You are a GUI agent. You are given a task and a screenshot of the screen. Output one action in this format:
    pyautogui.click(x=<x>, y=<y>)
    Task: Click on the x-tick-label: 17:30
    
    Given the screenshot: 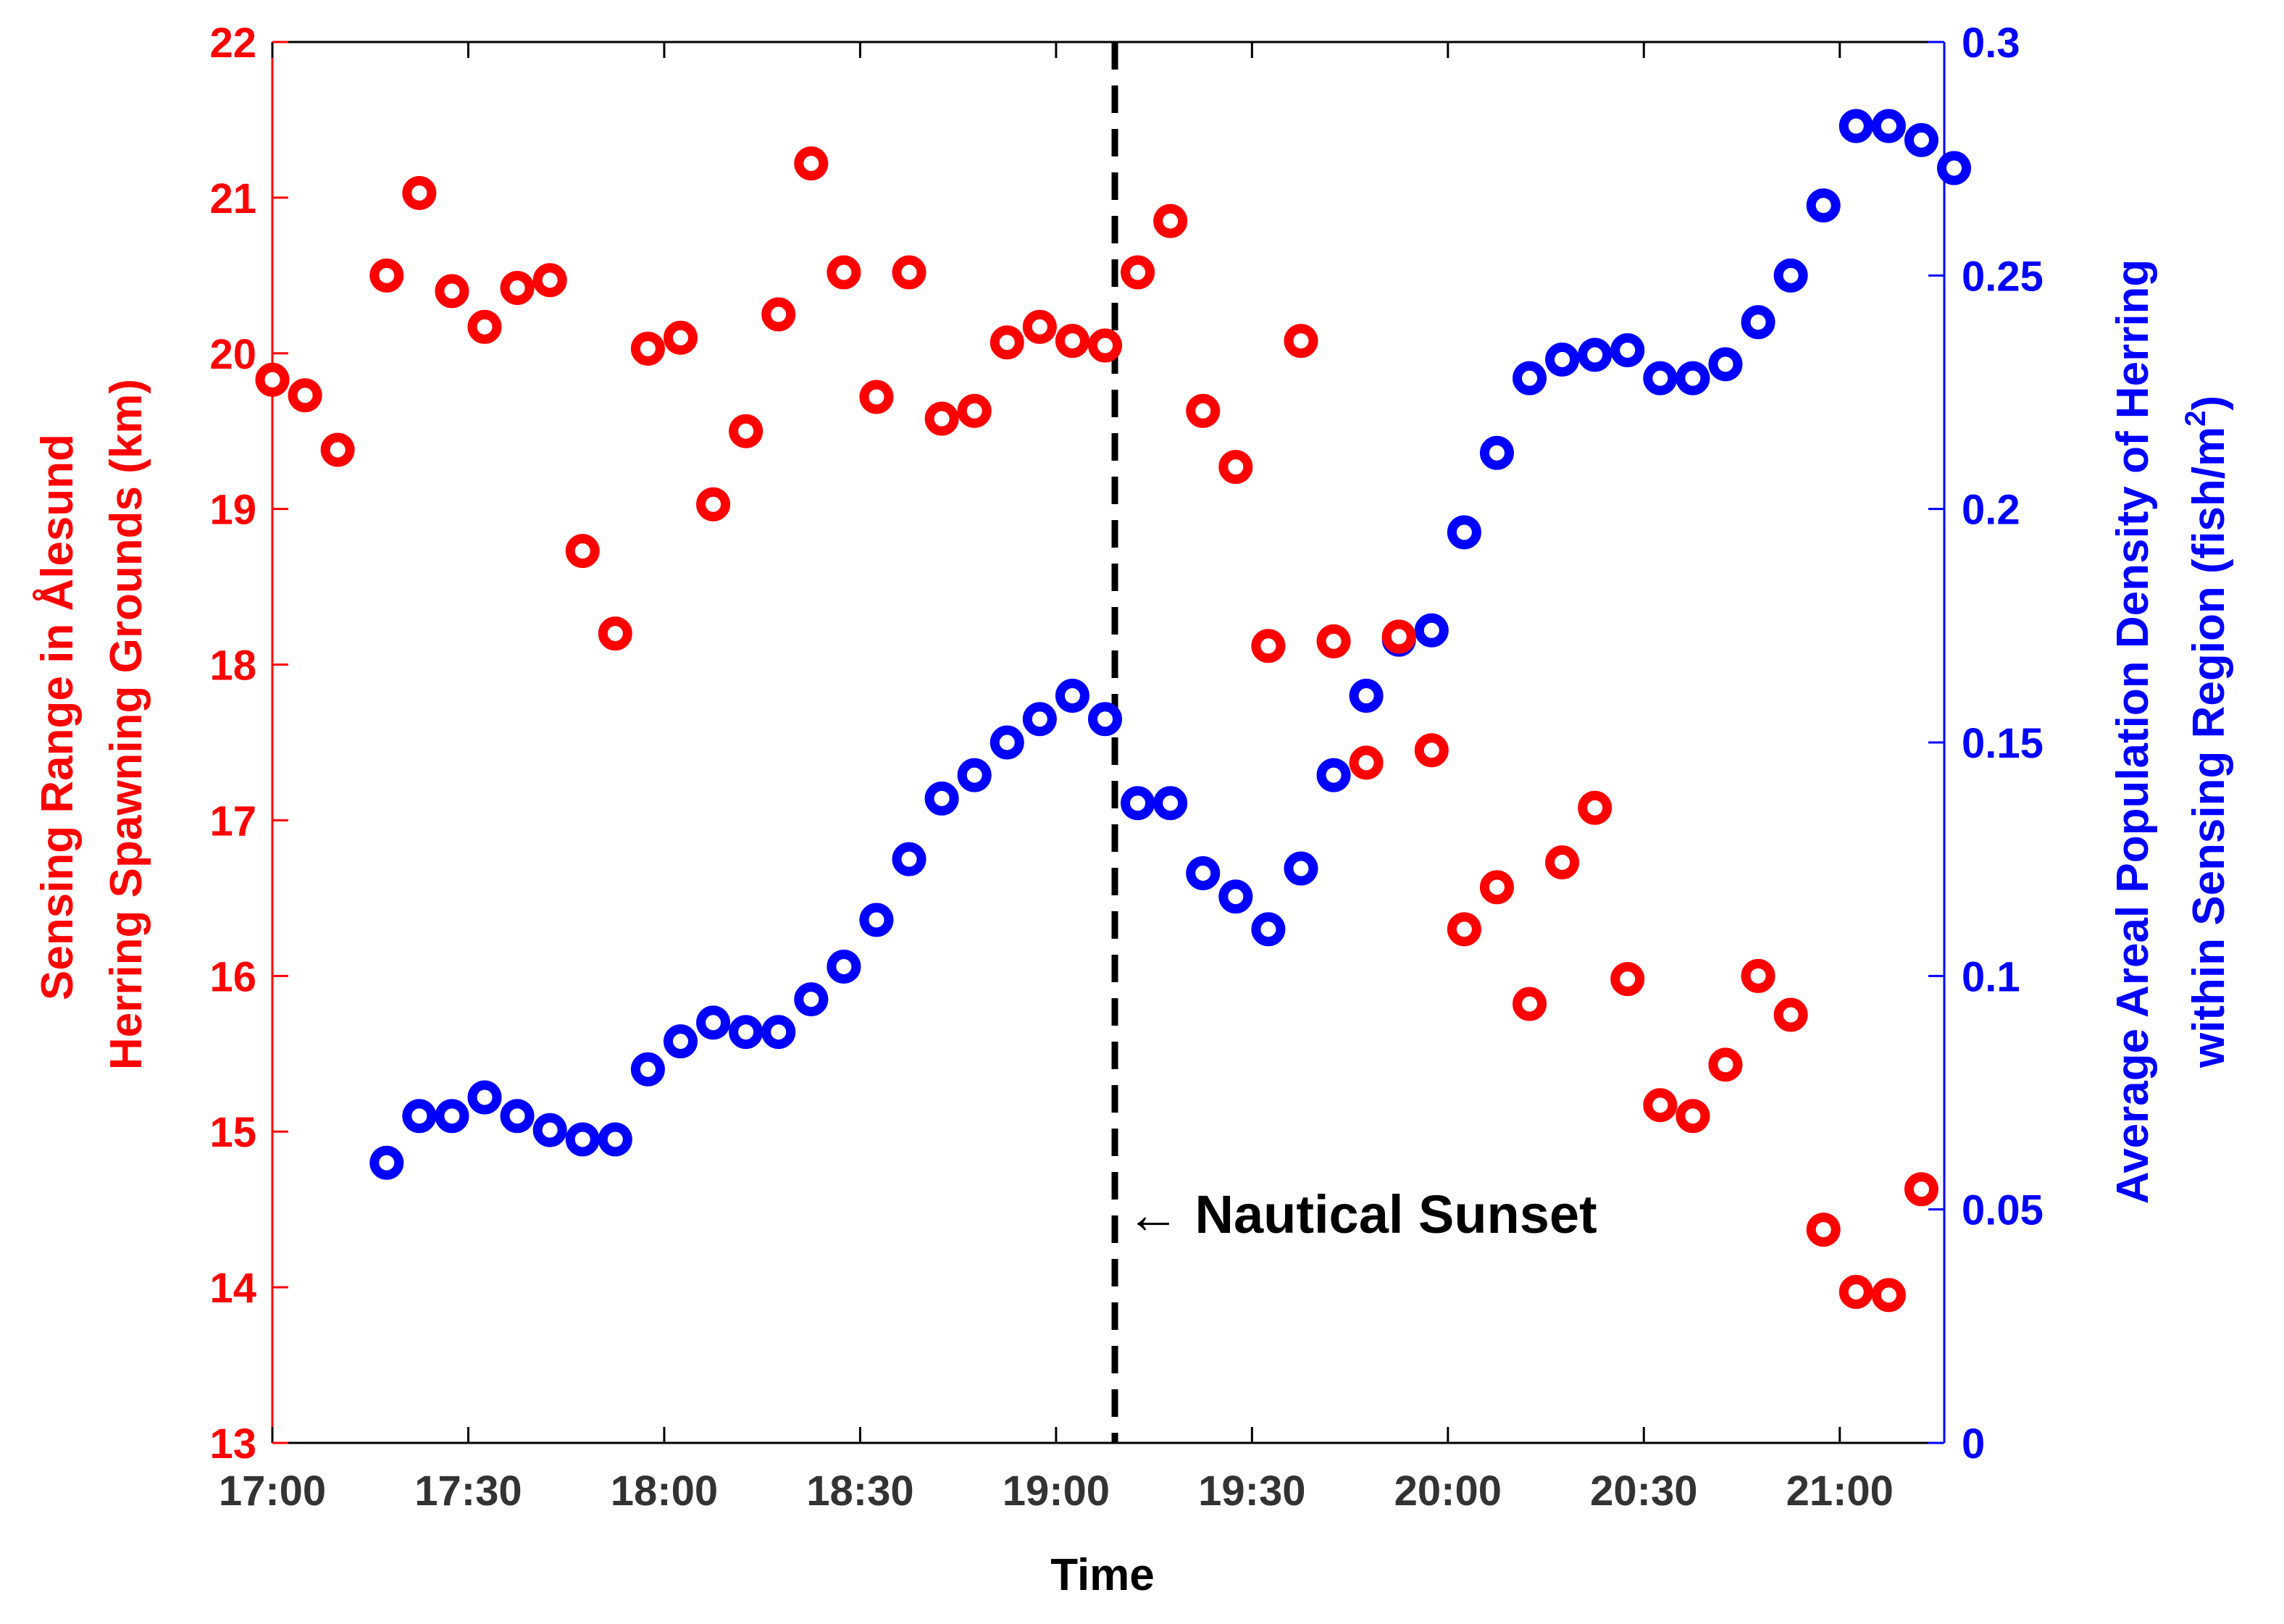 What is the action you would take?
    pyautogui.click(x=468, y=1491)
    